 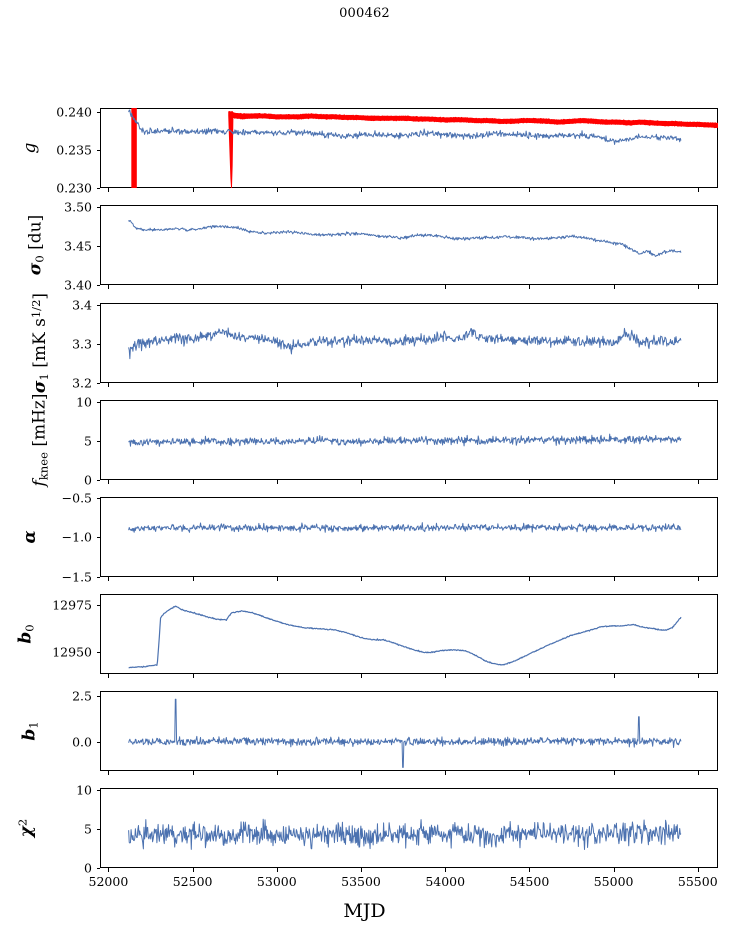 What do you see at coordinates (108, 881) in the screenshot?
I see `x-tick-label-0: 52000` at bounding box center [108, 881].